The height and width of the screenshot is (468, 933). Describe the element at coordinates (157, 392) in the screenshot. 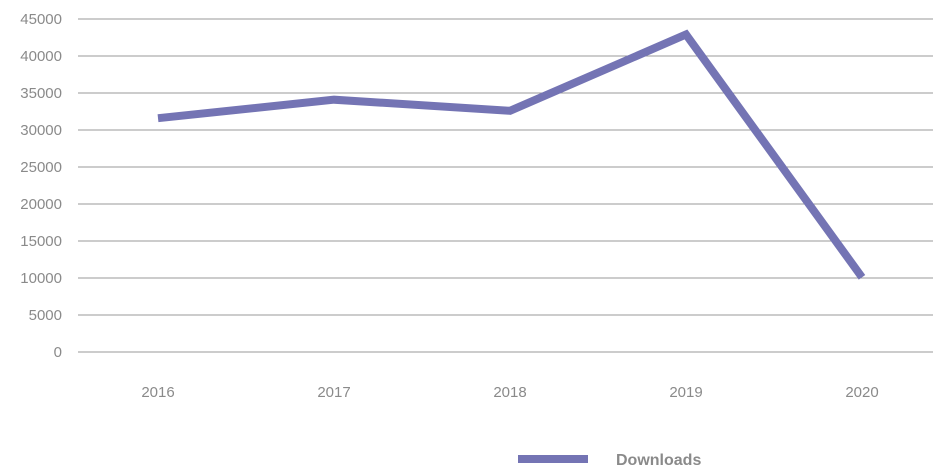

I see `x-tick-label: 2016` at that location.